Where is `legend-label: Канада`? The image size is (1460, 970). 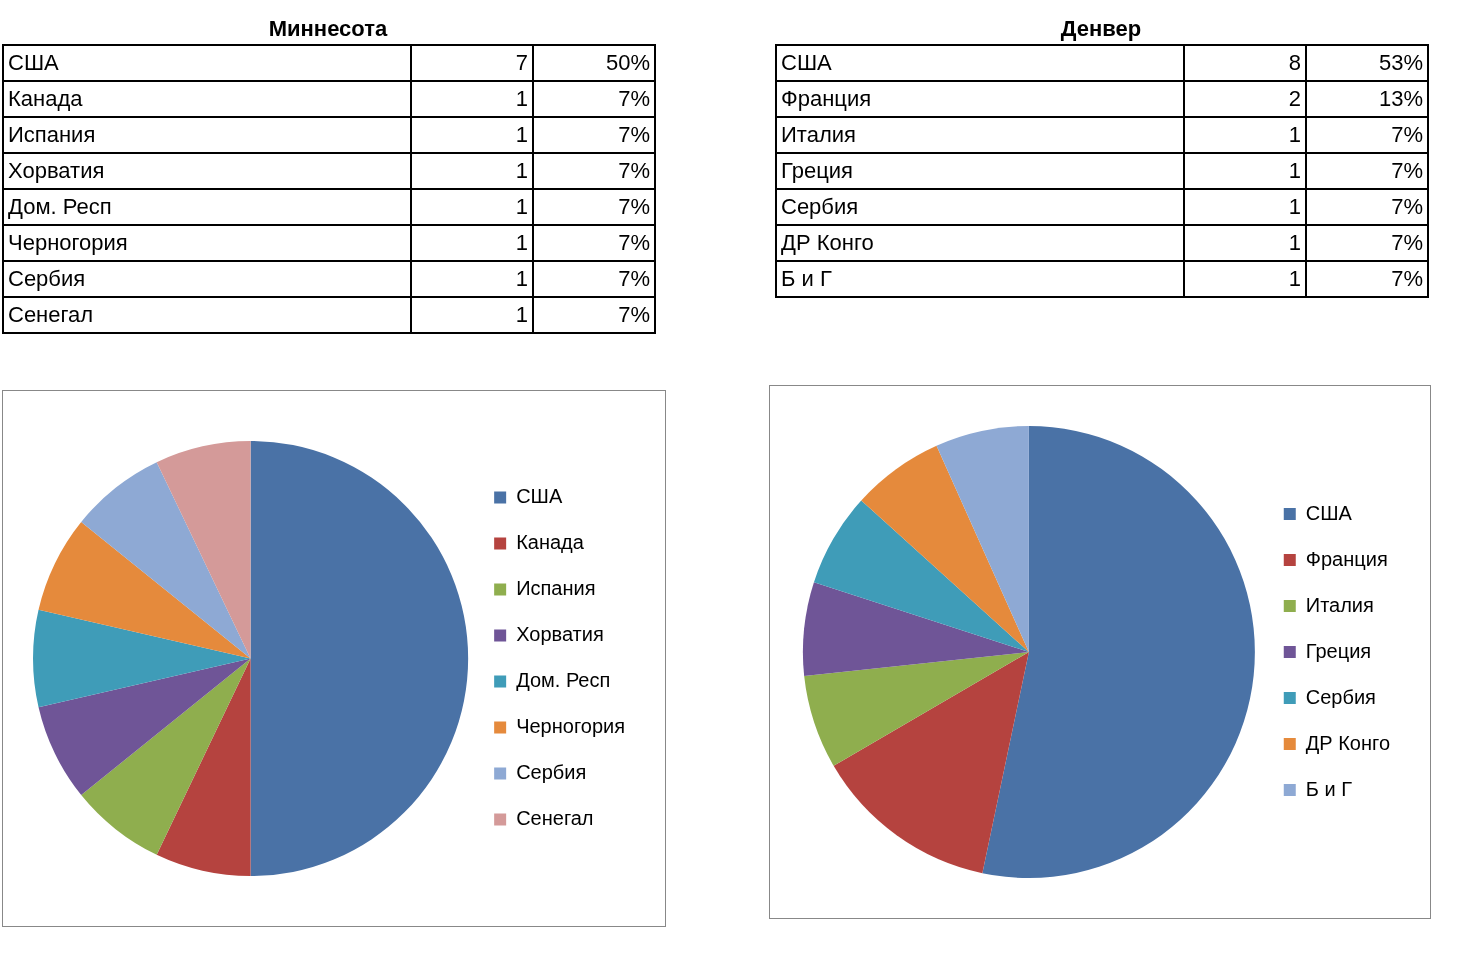
legend-label: Канада is located at coordinates (550, 542).